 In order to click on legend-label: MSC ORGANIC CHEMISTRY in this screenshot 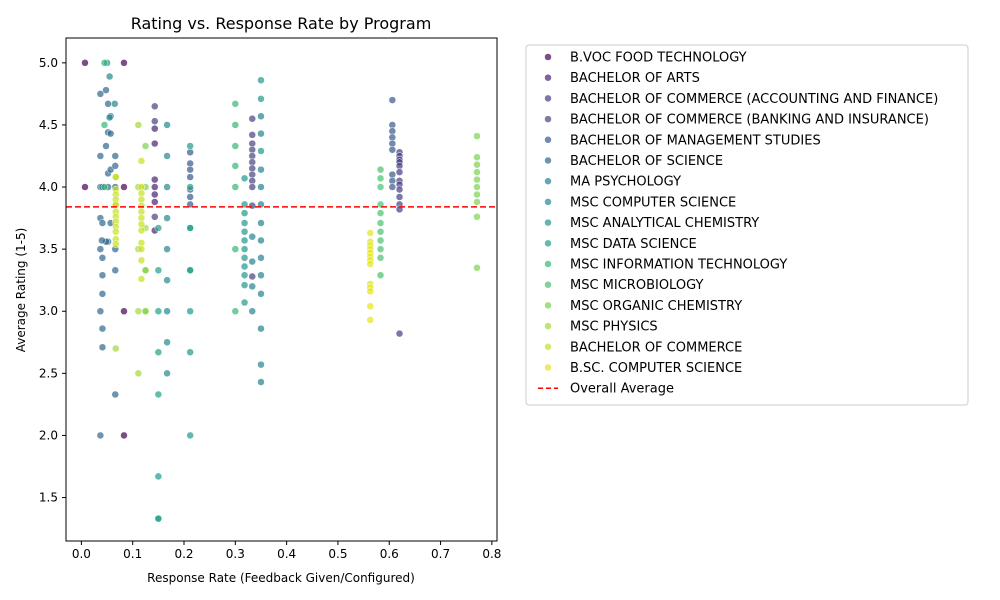, I will do `click(656, 306)`.